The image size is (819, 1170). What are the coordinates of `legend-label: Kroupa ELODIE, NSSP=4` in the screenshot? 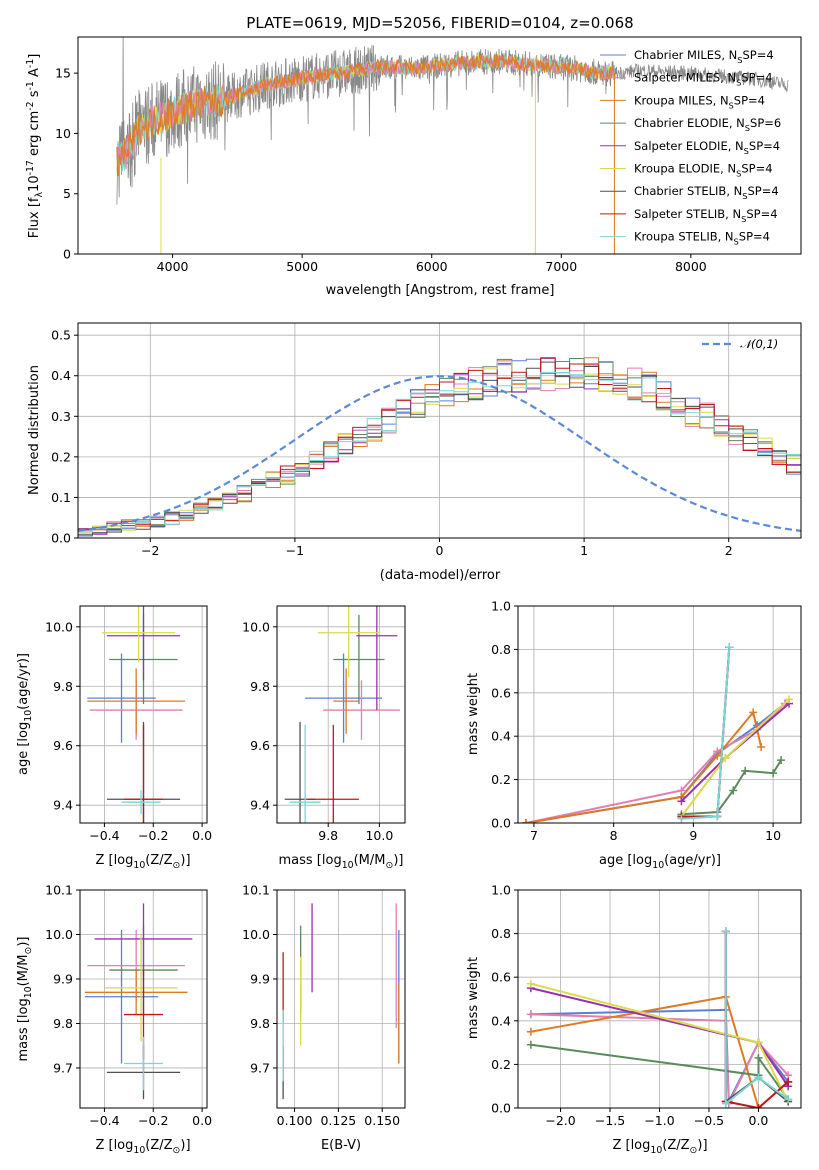 It's located at (703, 170).